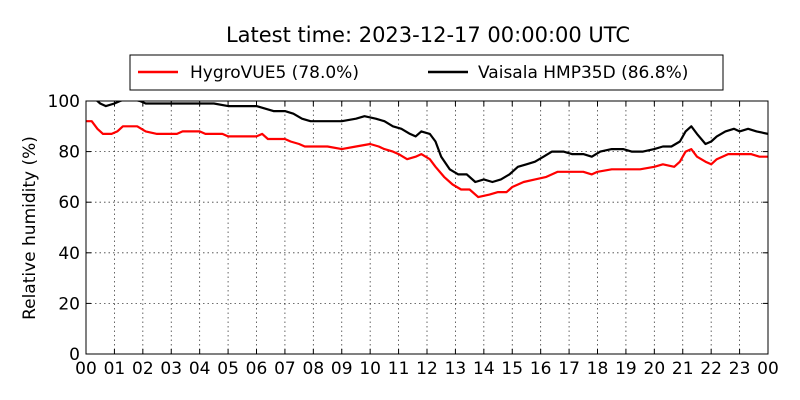  What do you see at coordinates (399, 369) in the screenshot?
I see `x-tick-label: 11` at bounding box center [399, 369].